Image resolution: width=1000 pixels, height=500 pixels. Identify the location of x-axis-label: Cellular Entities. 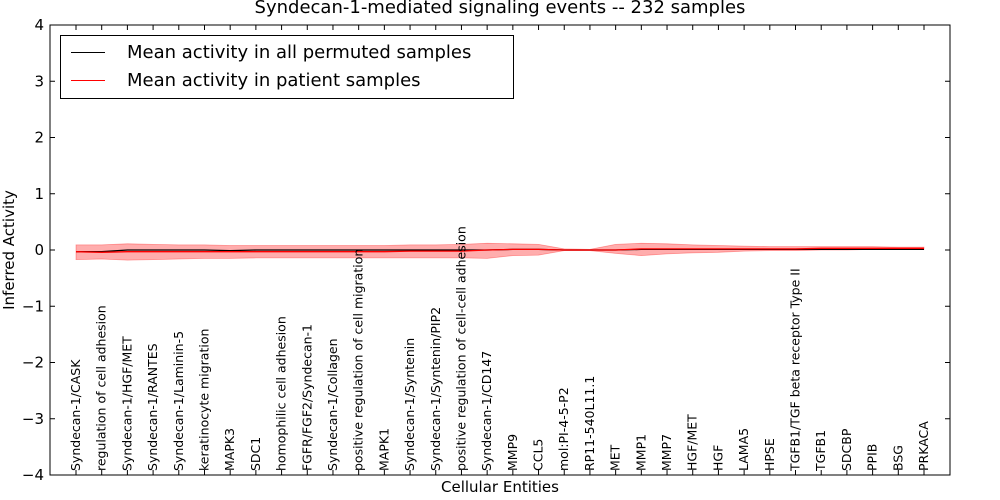
(500, 487).